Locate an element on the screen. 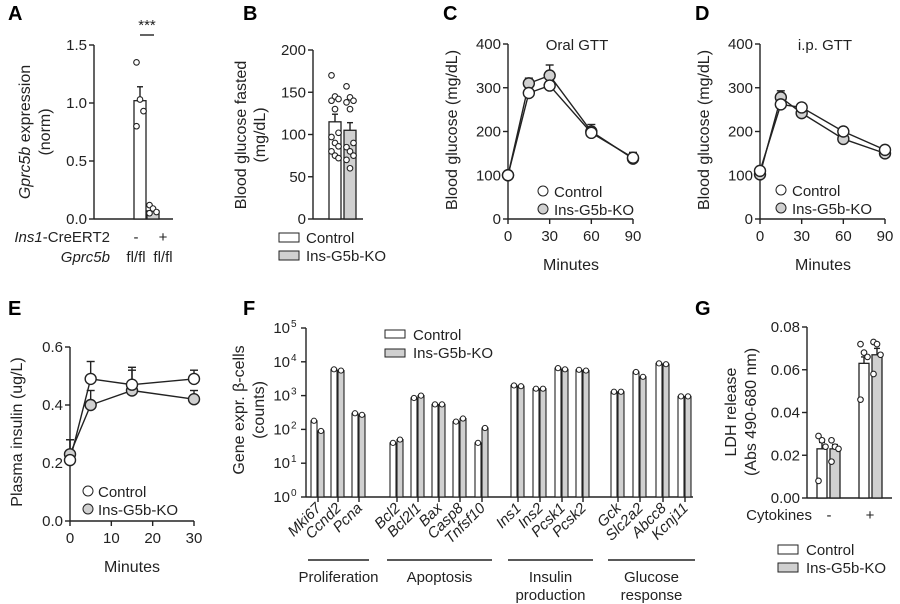 This screenshot has width=900, height=604. legend-swatch-ko is located at coordinates (289, 255).